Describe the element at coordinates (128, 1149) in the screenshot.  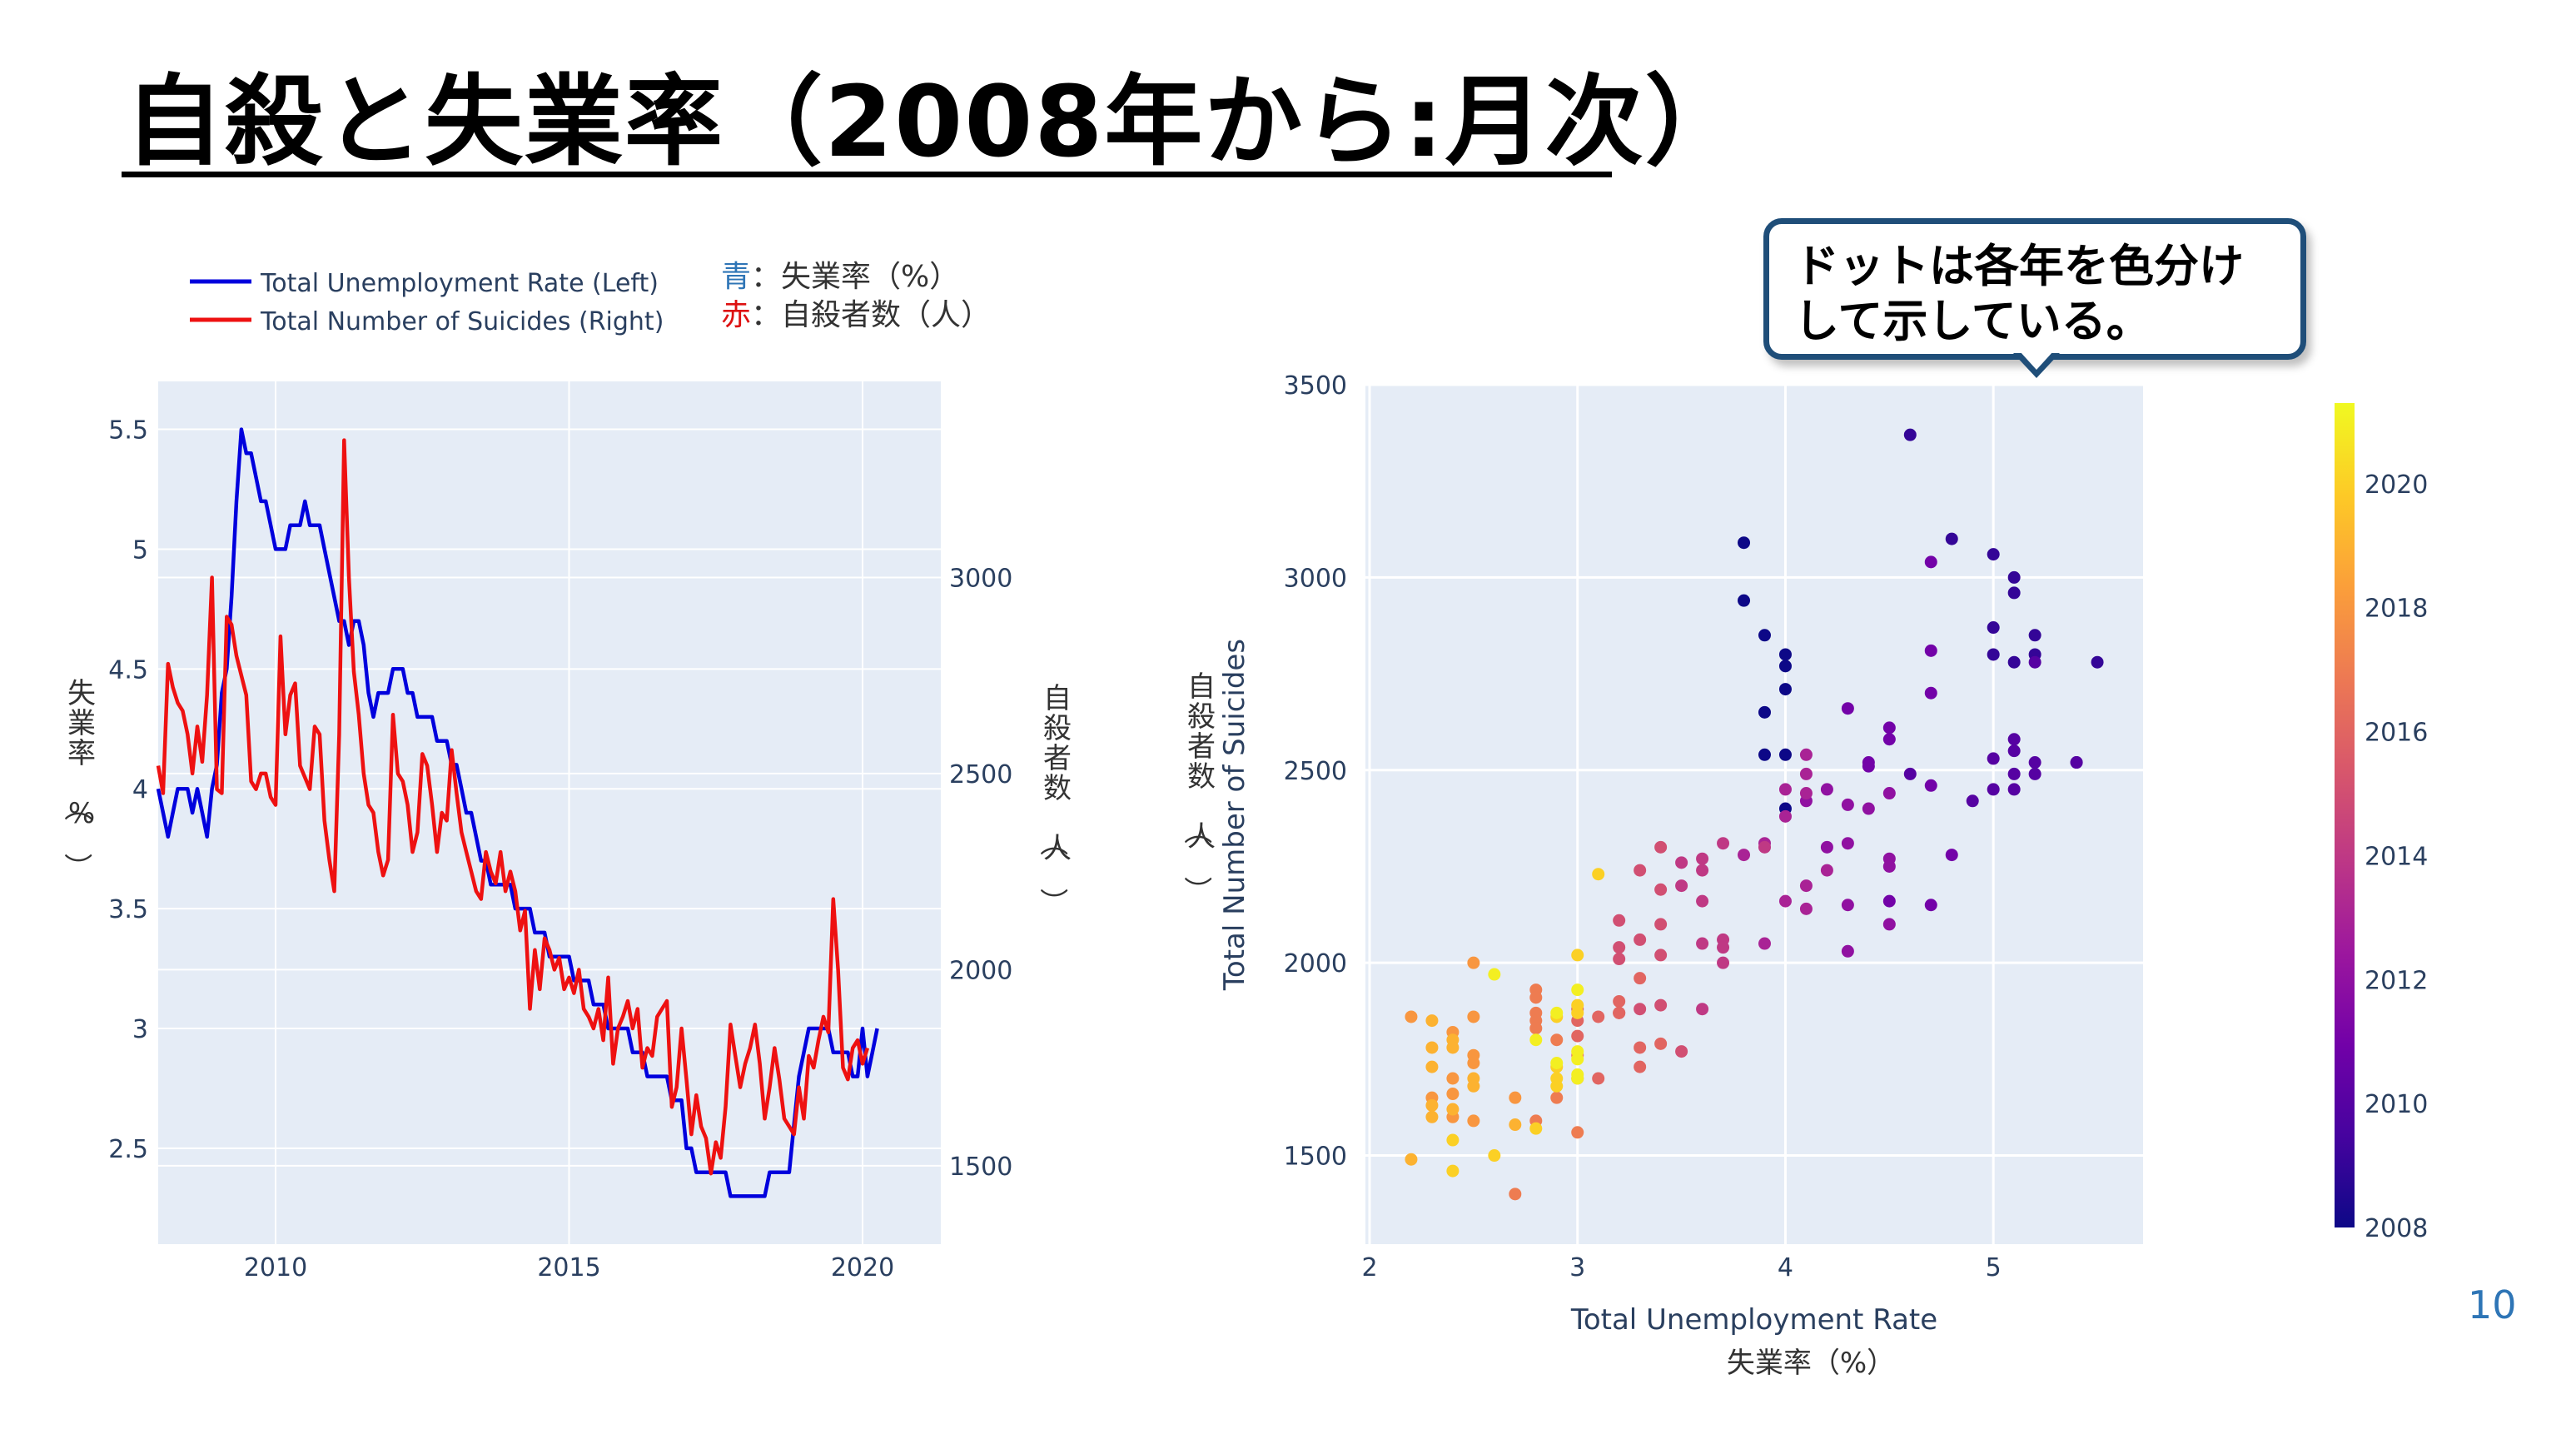
I see `left-y-tick-label: 2.5` at that location.